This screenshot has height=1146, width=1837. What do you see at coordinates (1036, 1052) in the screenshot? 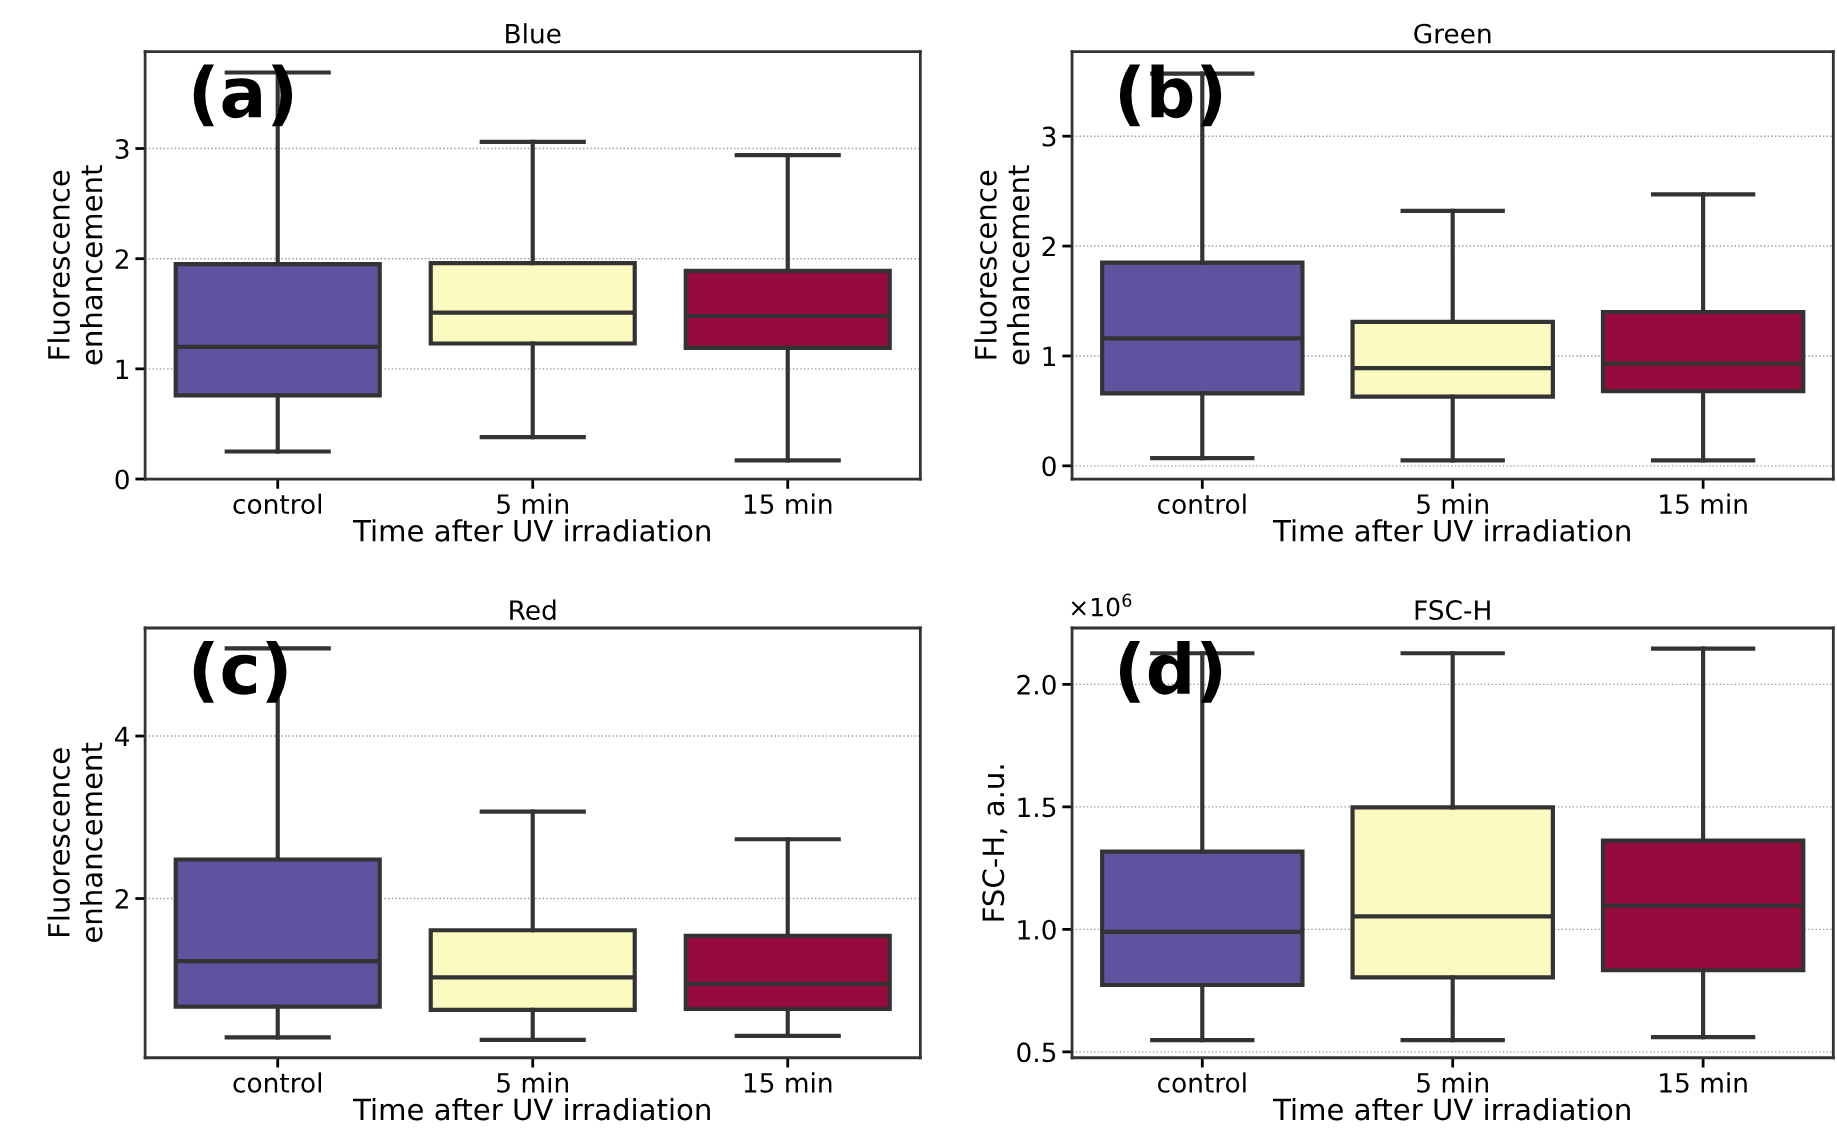
I see `y-tick-label: 0.5` at bounding box center [1036, 1052].